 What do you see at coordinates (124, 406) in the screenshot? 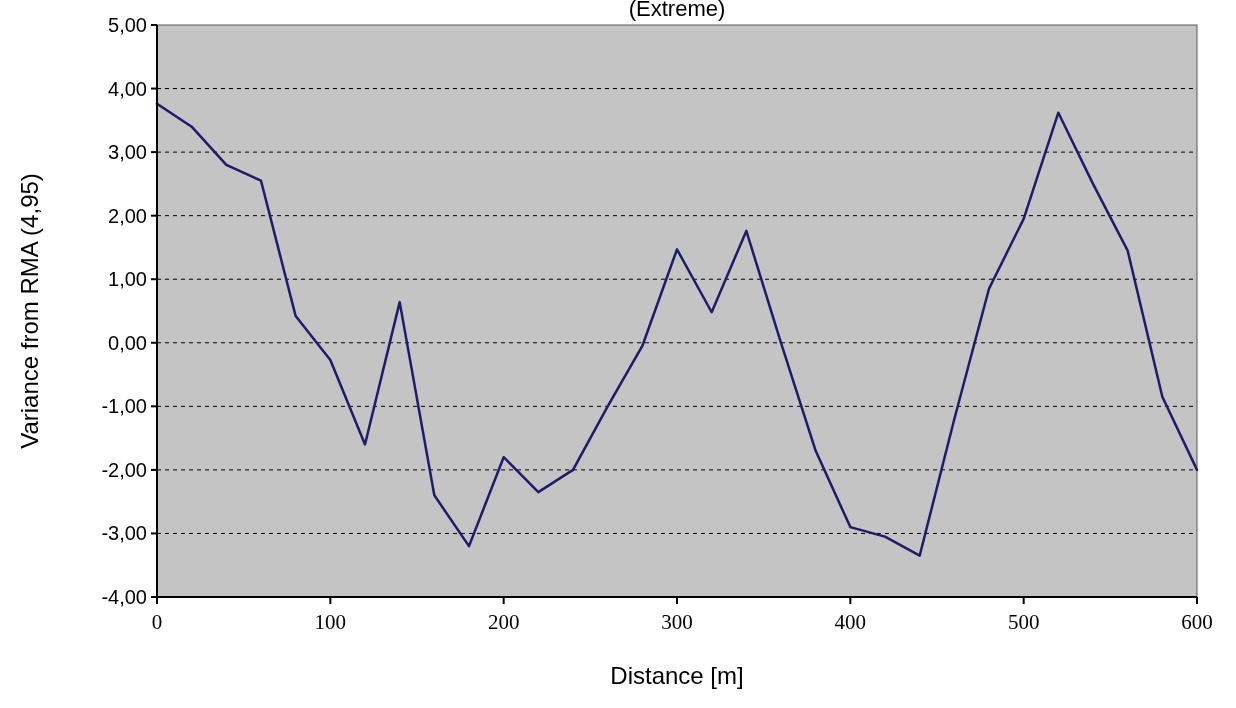
I see `y-tick-label: -1,00` at bounding box center [124, 406].